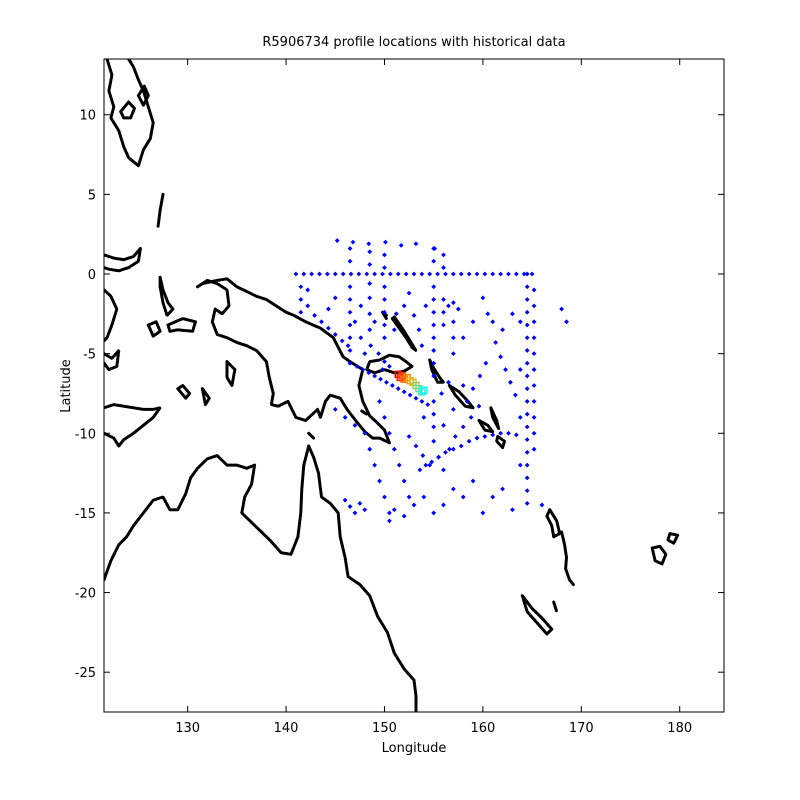 Image resolution: width=800 pixels, height=800 pixels. I want to click on historical-points-layer, so click(431, 381).